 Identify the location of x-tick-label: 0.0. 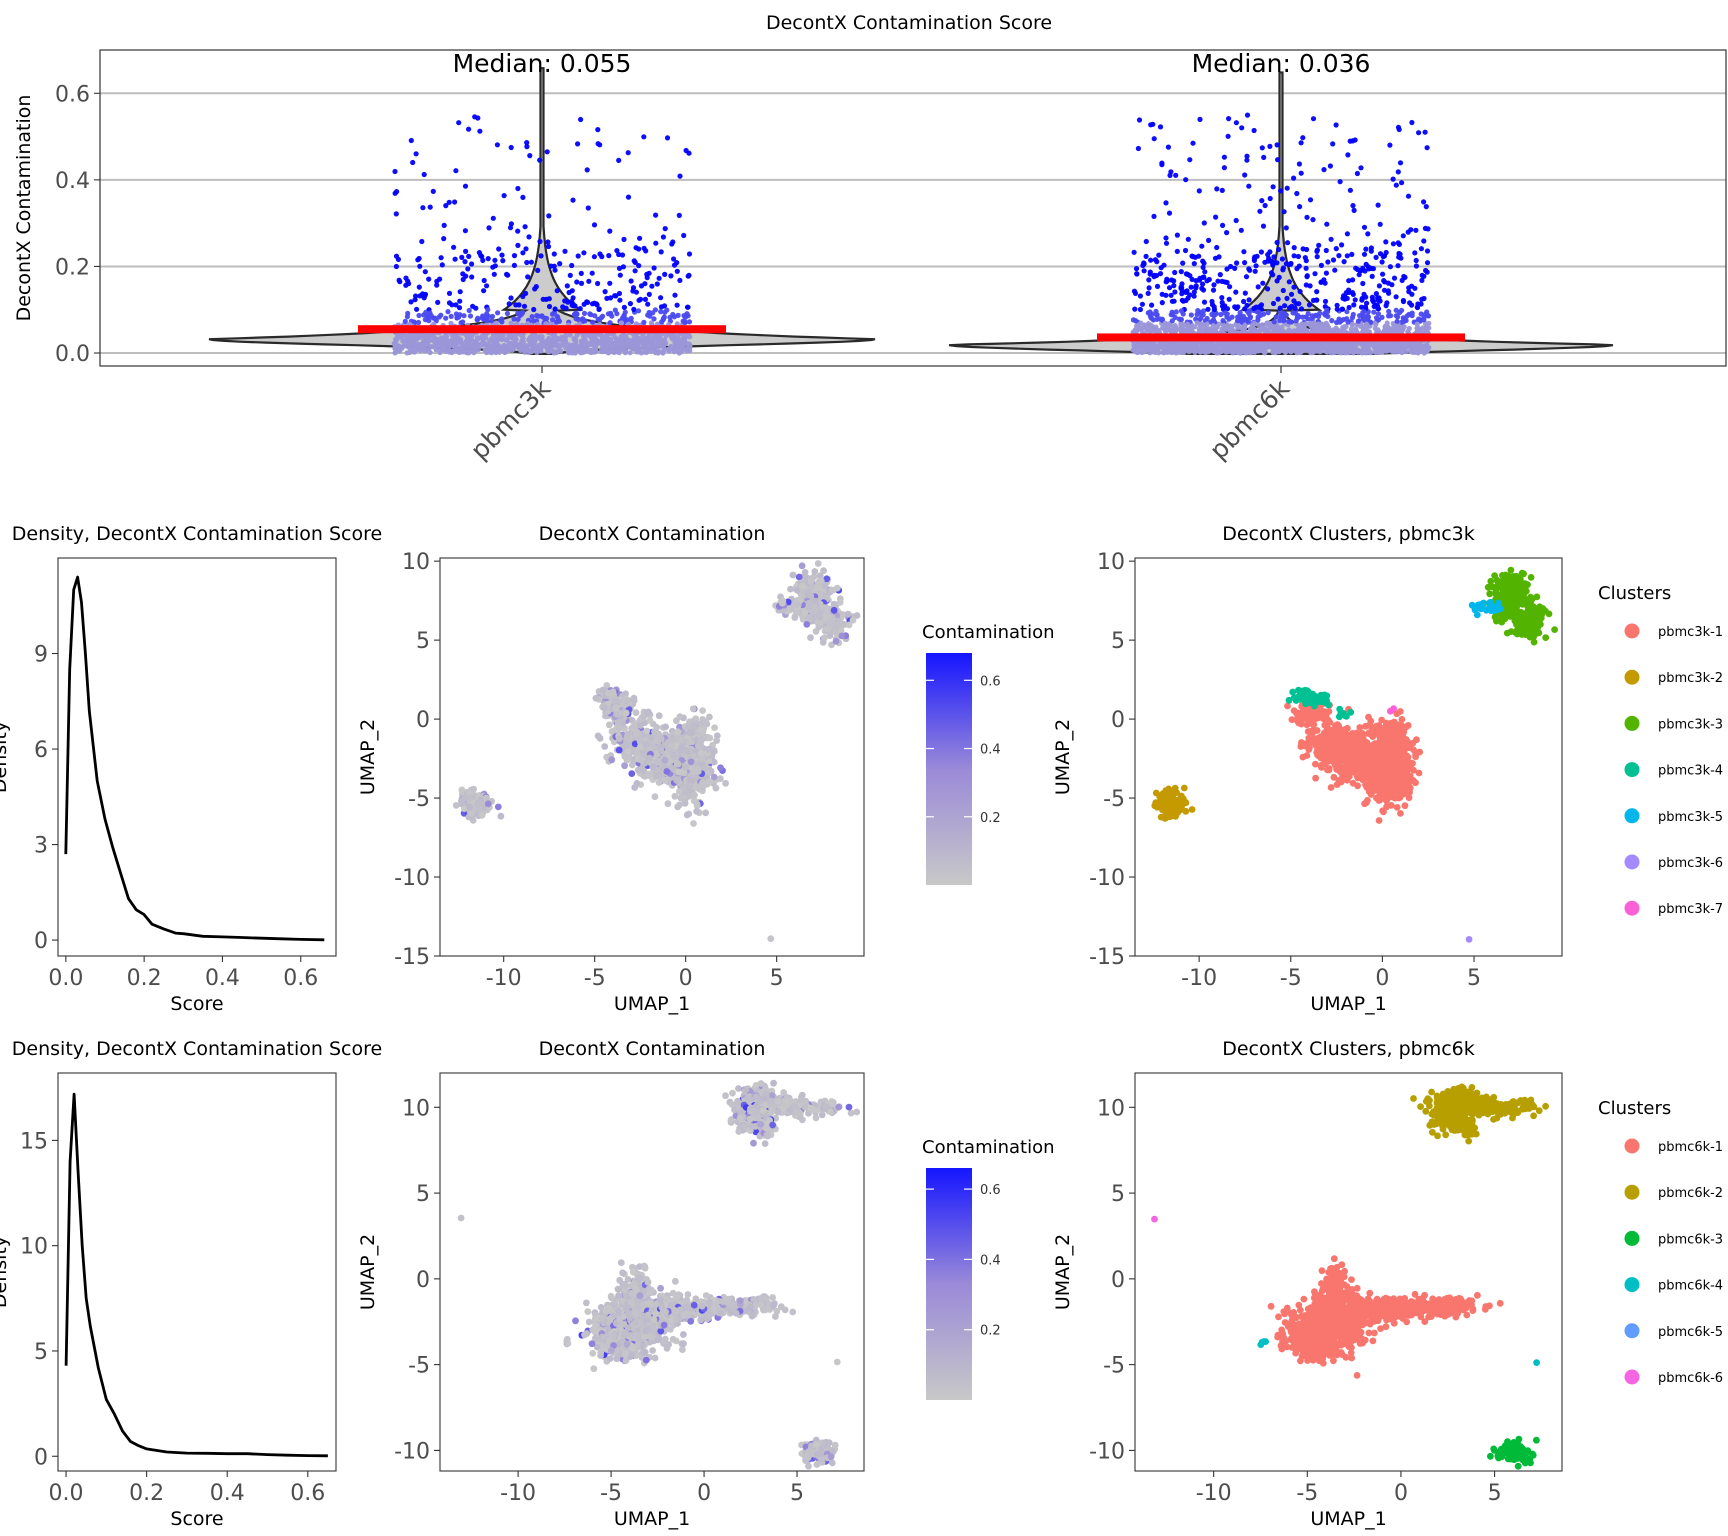
(66, 1493).